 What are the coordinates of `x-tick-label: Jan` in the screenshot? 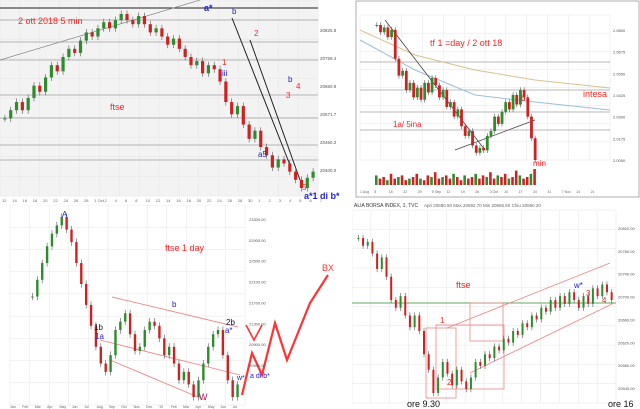 It's located at (13, 407).